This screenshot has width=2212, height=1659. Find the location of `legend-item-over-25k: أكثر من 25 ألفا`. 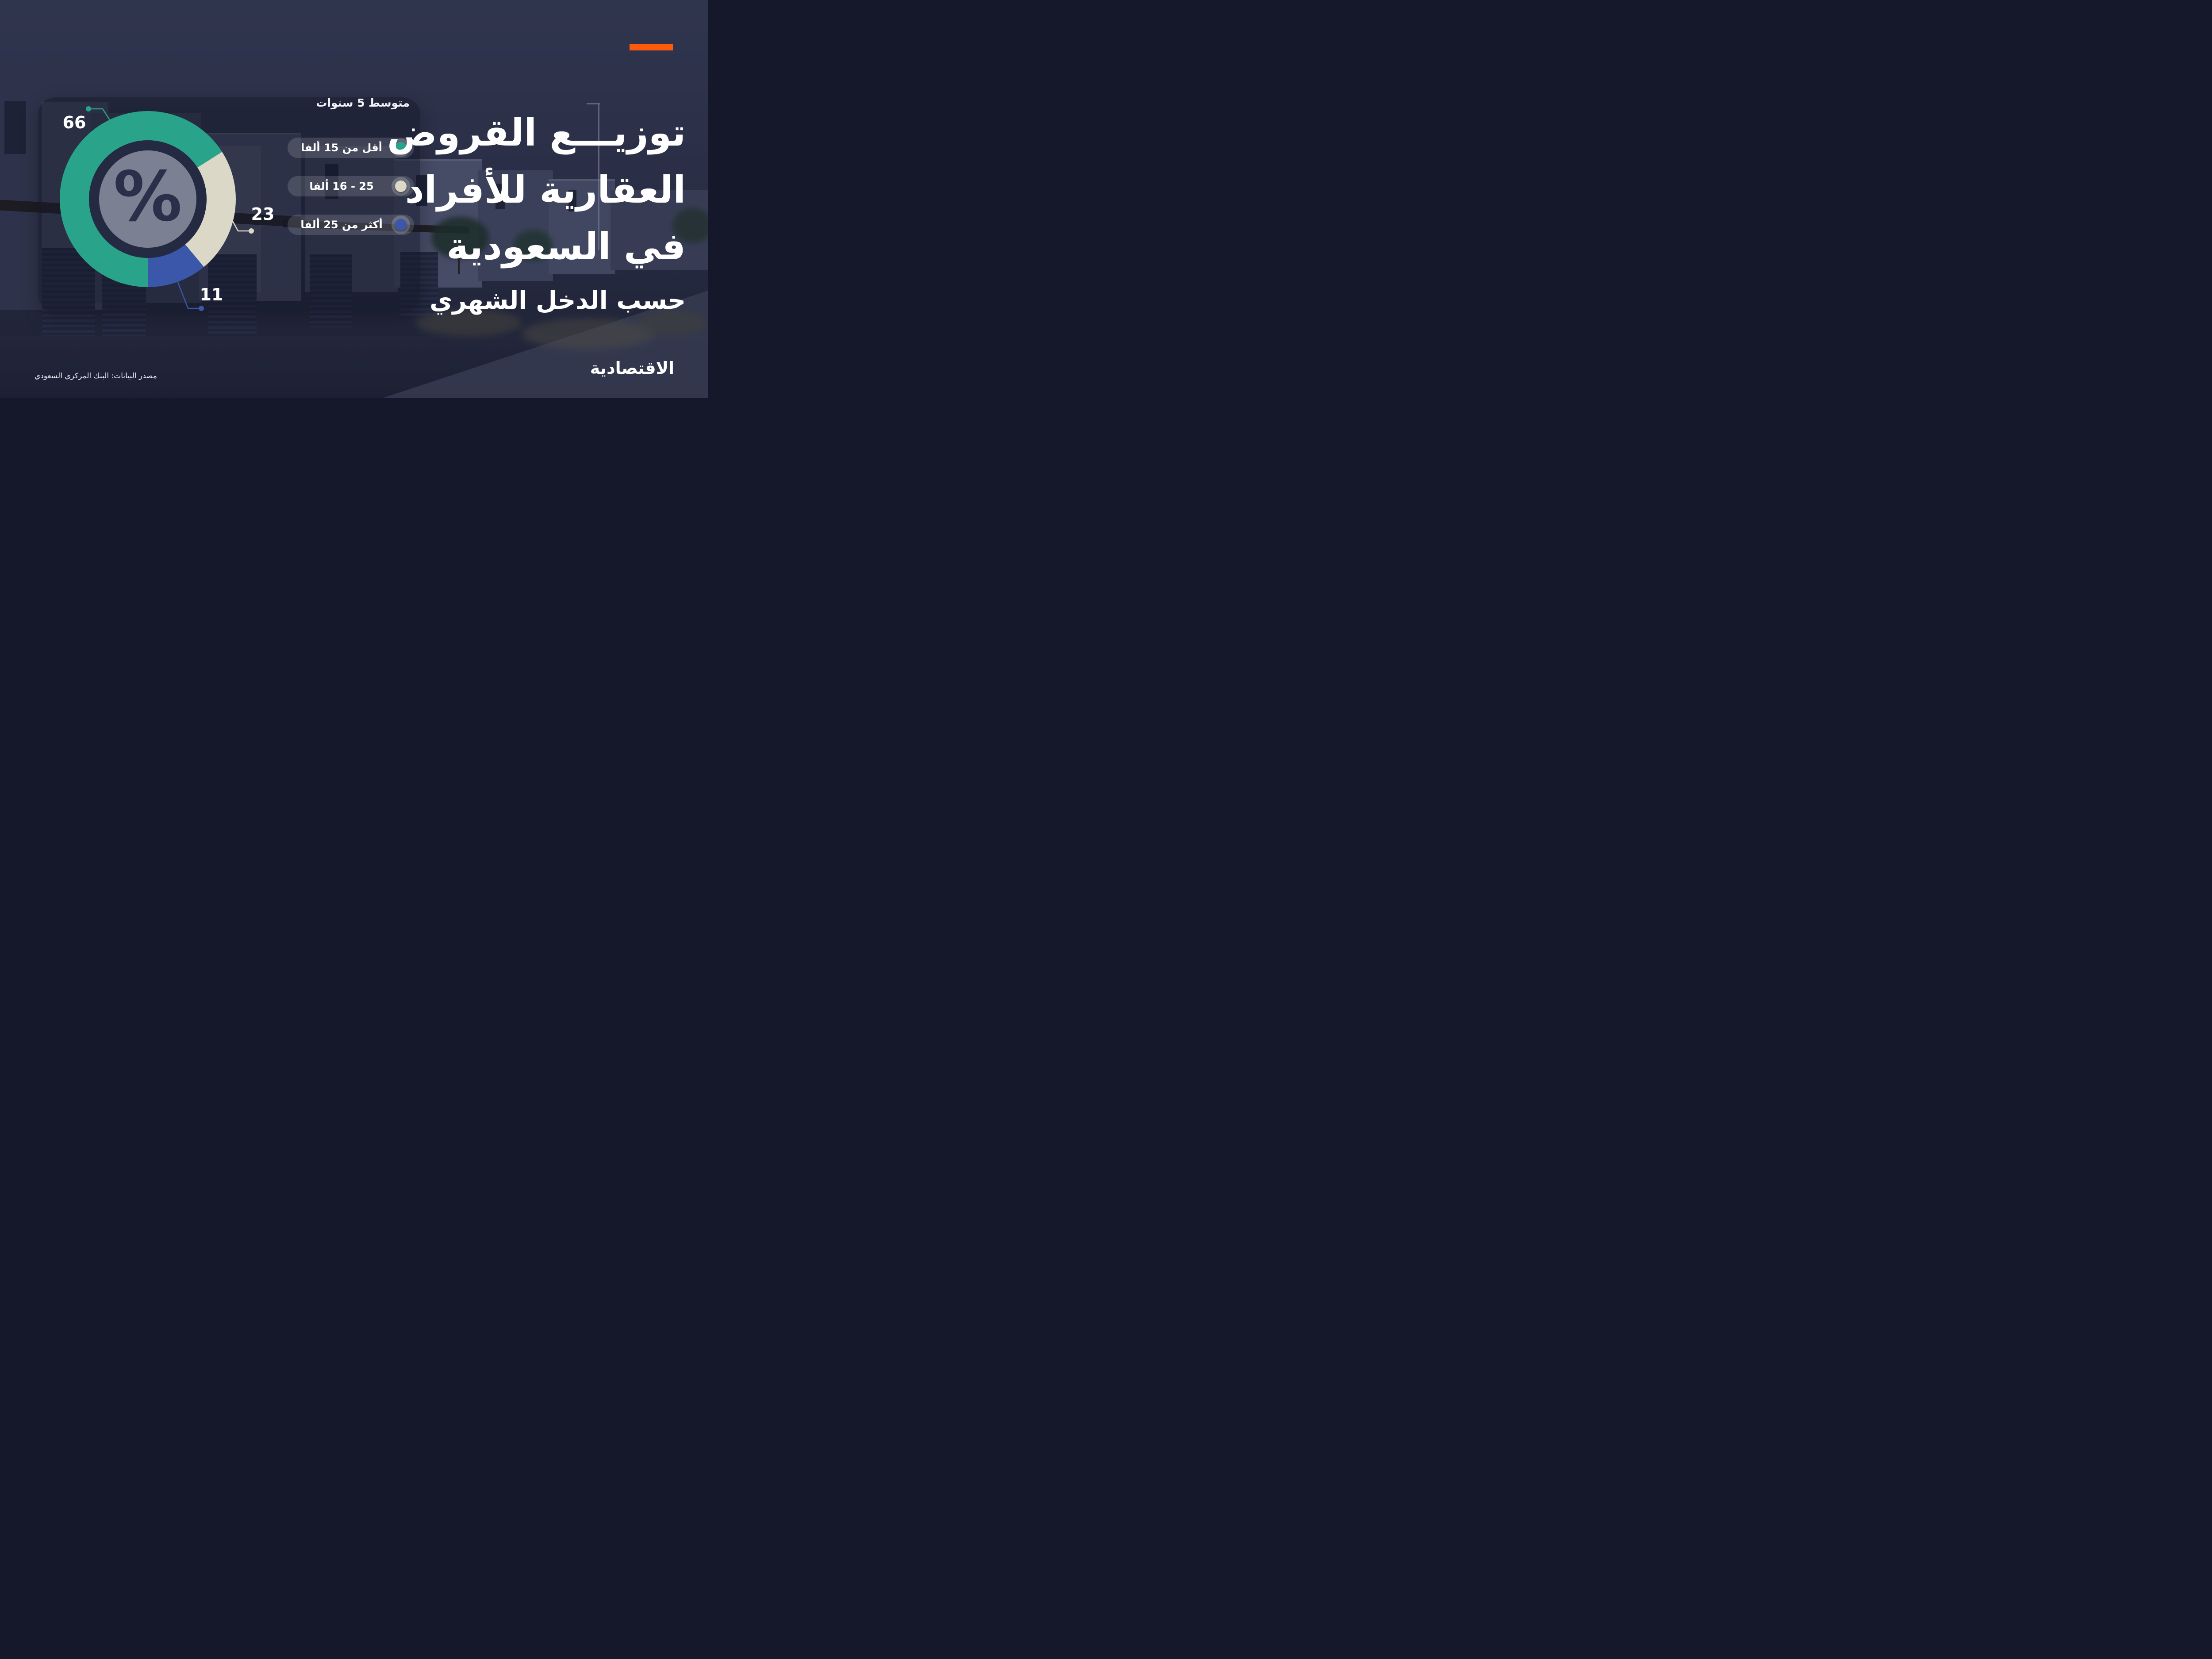

legend-item-over-25k: أكثر من 25 ألفا is located at coordinates (351, 225).